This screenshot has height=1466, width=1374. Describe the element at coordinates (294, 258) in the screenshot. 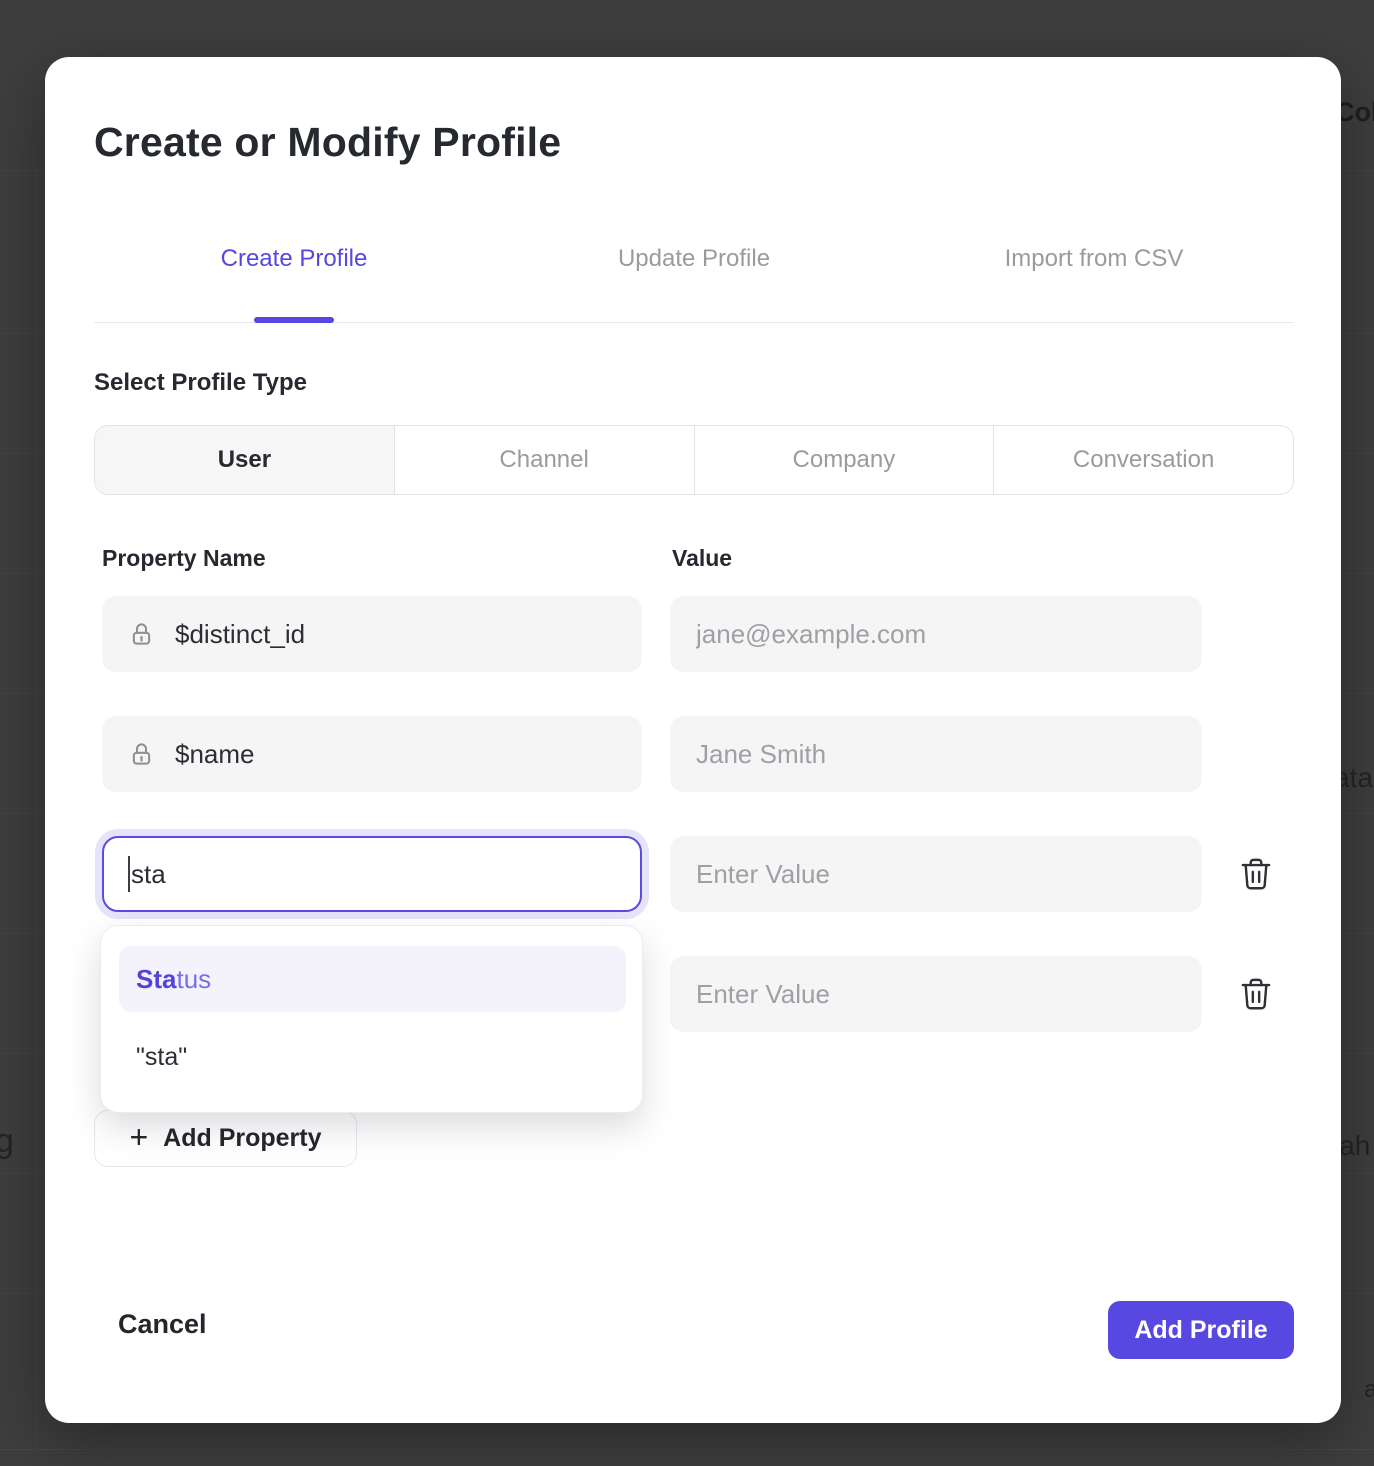

I see `tab-create-profile: Create Profile` at that location.